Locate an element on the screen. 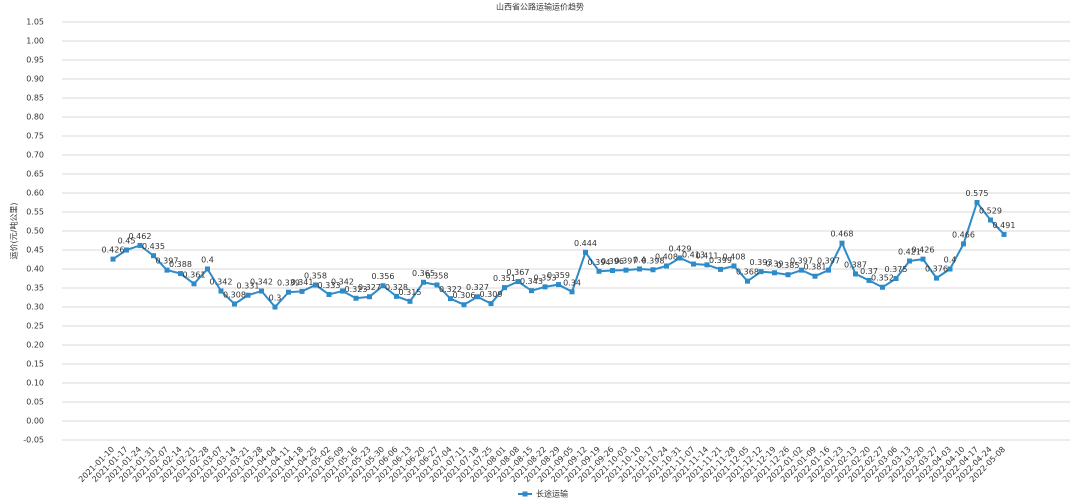  data-label: 0.34 is located at coordinates (572, 282).